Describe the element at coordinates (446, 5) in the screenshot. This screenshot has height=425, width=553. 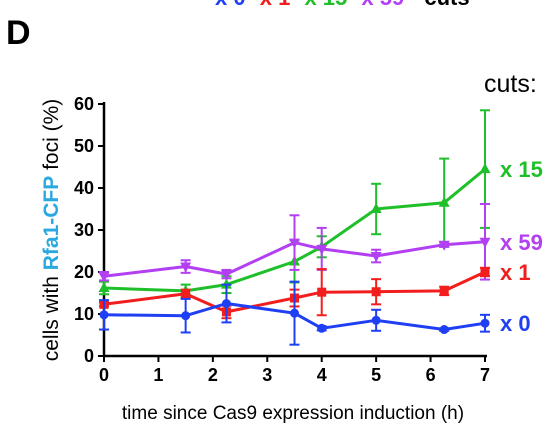
I see `top-legend-cuts: cuts` at that location.